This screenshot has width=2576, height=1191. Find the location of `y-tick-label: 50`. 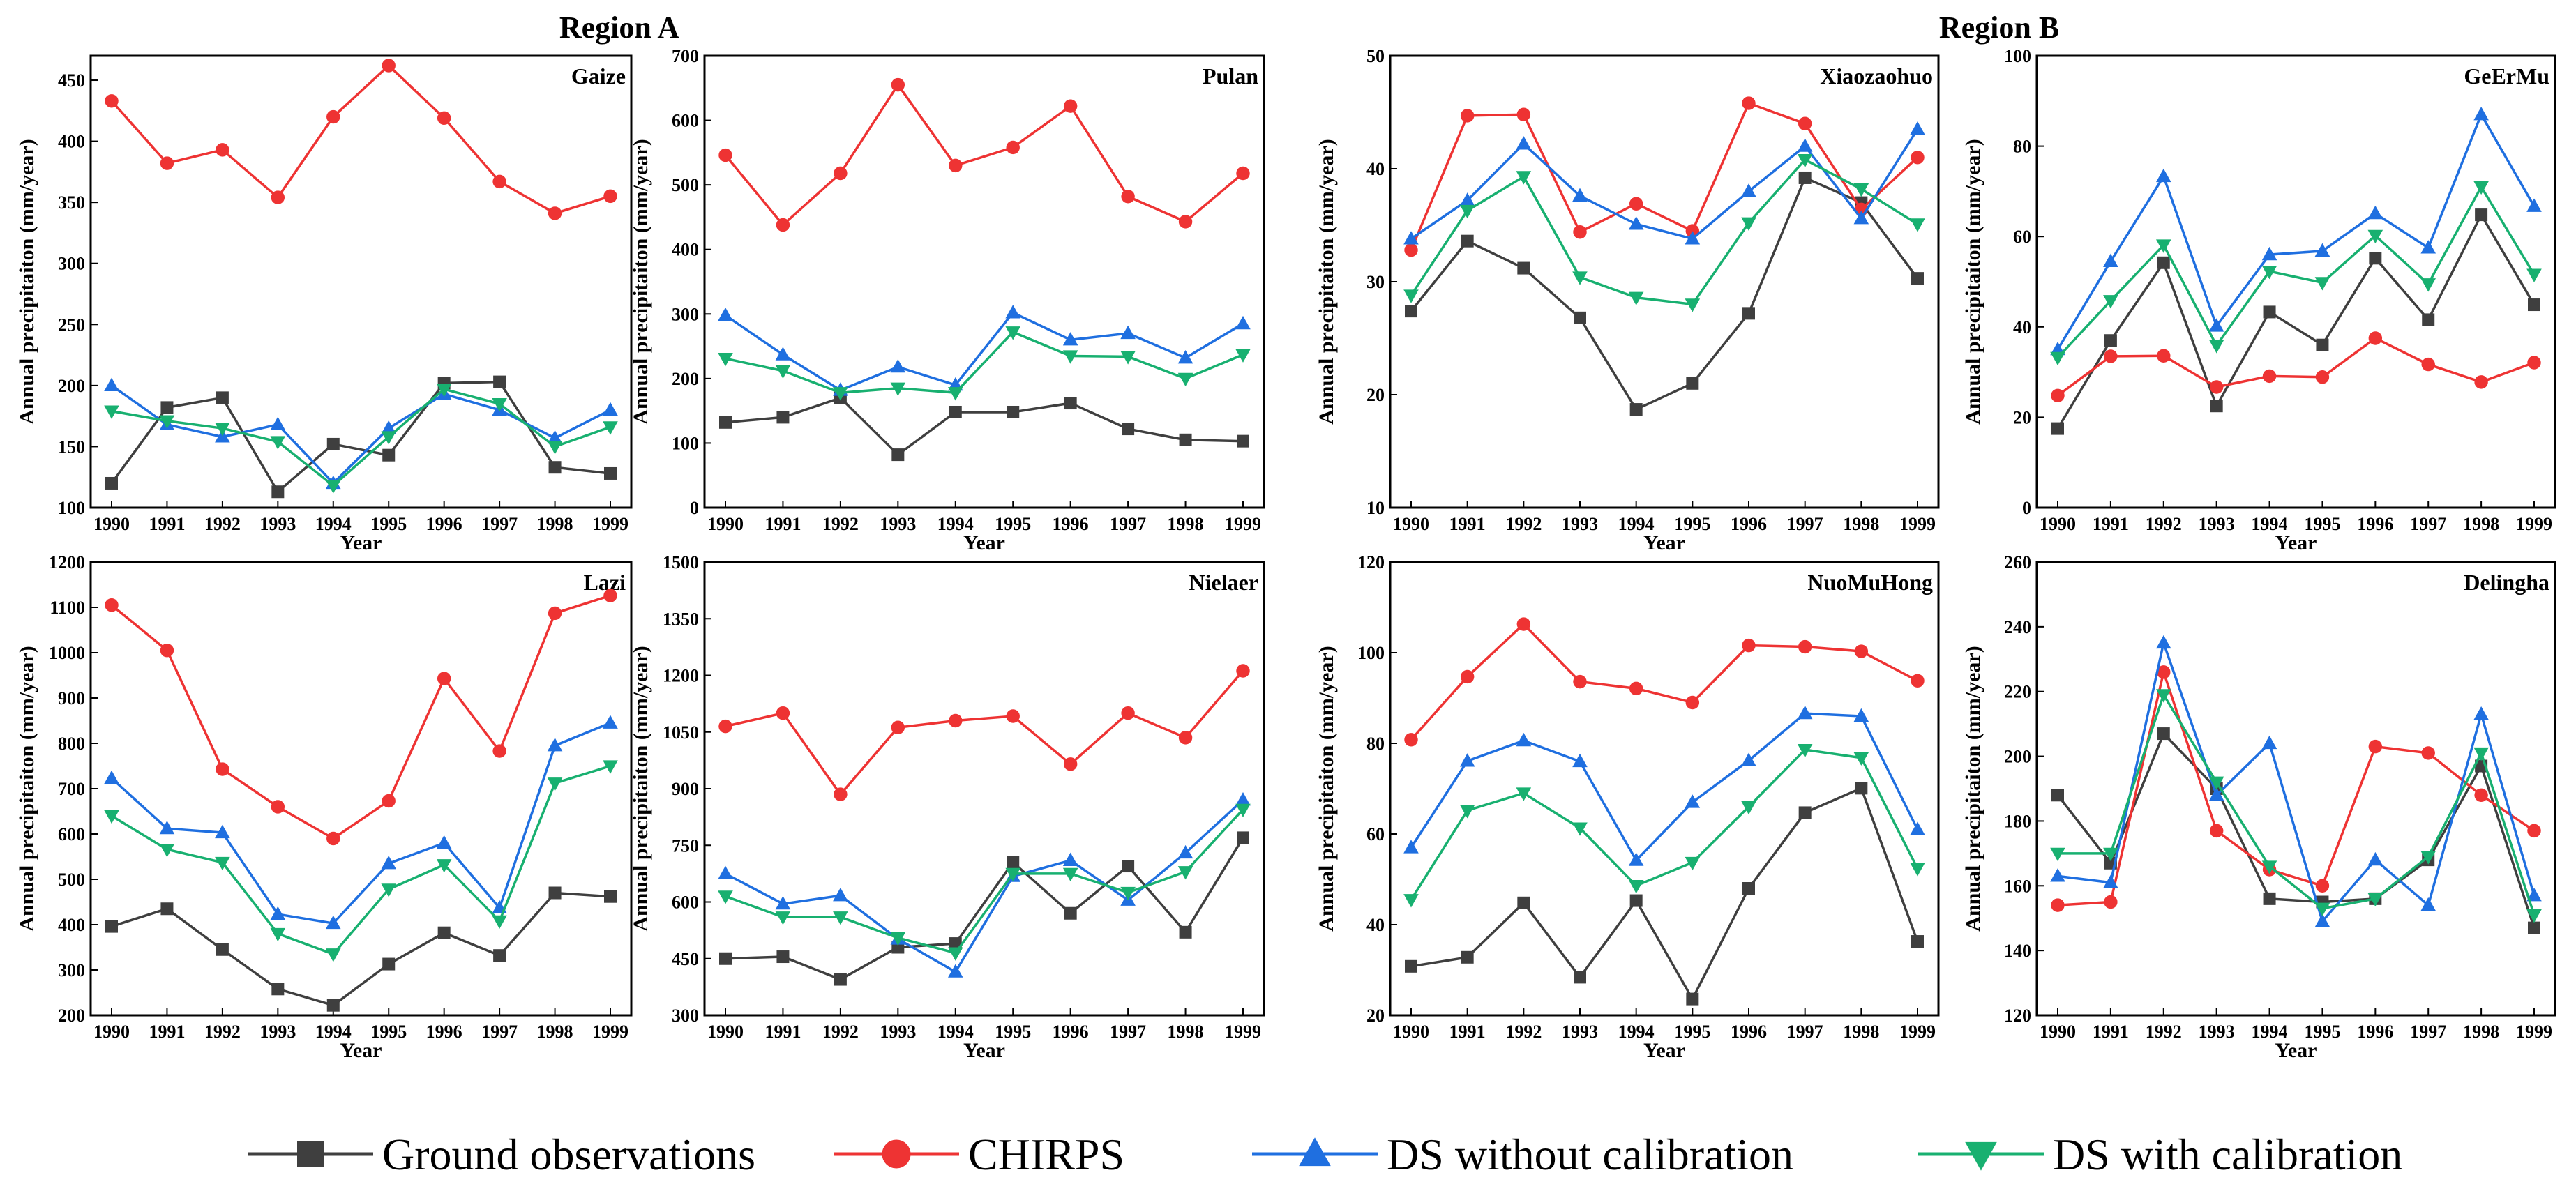

y-tick-label: 50 is located at coordinates (1375, 56).